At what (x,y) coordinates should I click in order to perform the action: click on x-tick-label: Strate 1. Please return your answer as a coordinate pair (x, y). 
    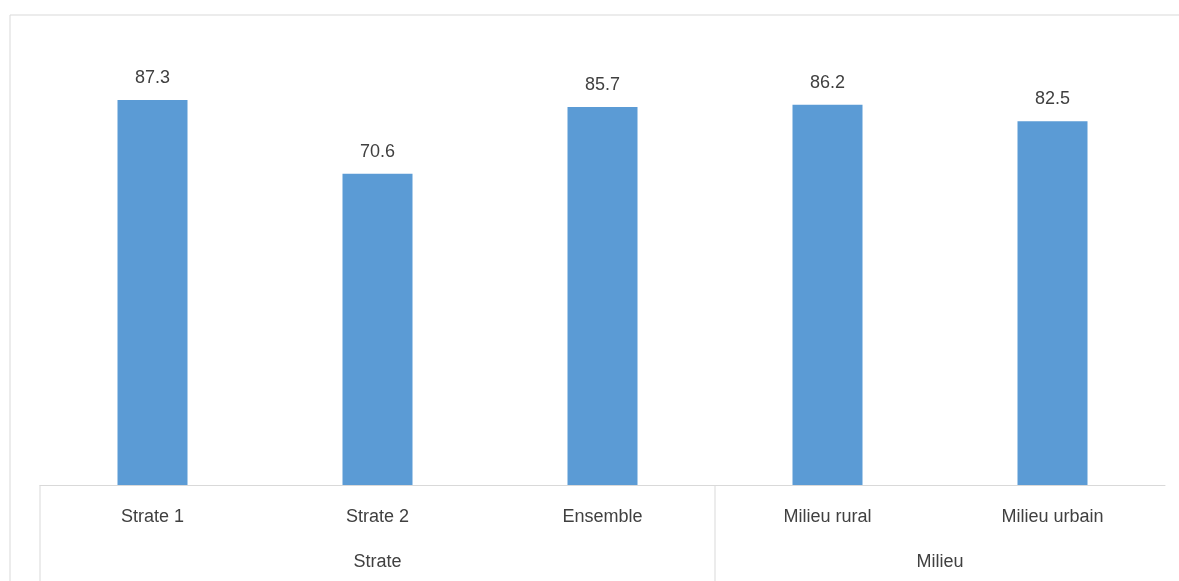
    Looking at the image, I should click on (152, 516).